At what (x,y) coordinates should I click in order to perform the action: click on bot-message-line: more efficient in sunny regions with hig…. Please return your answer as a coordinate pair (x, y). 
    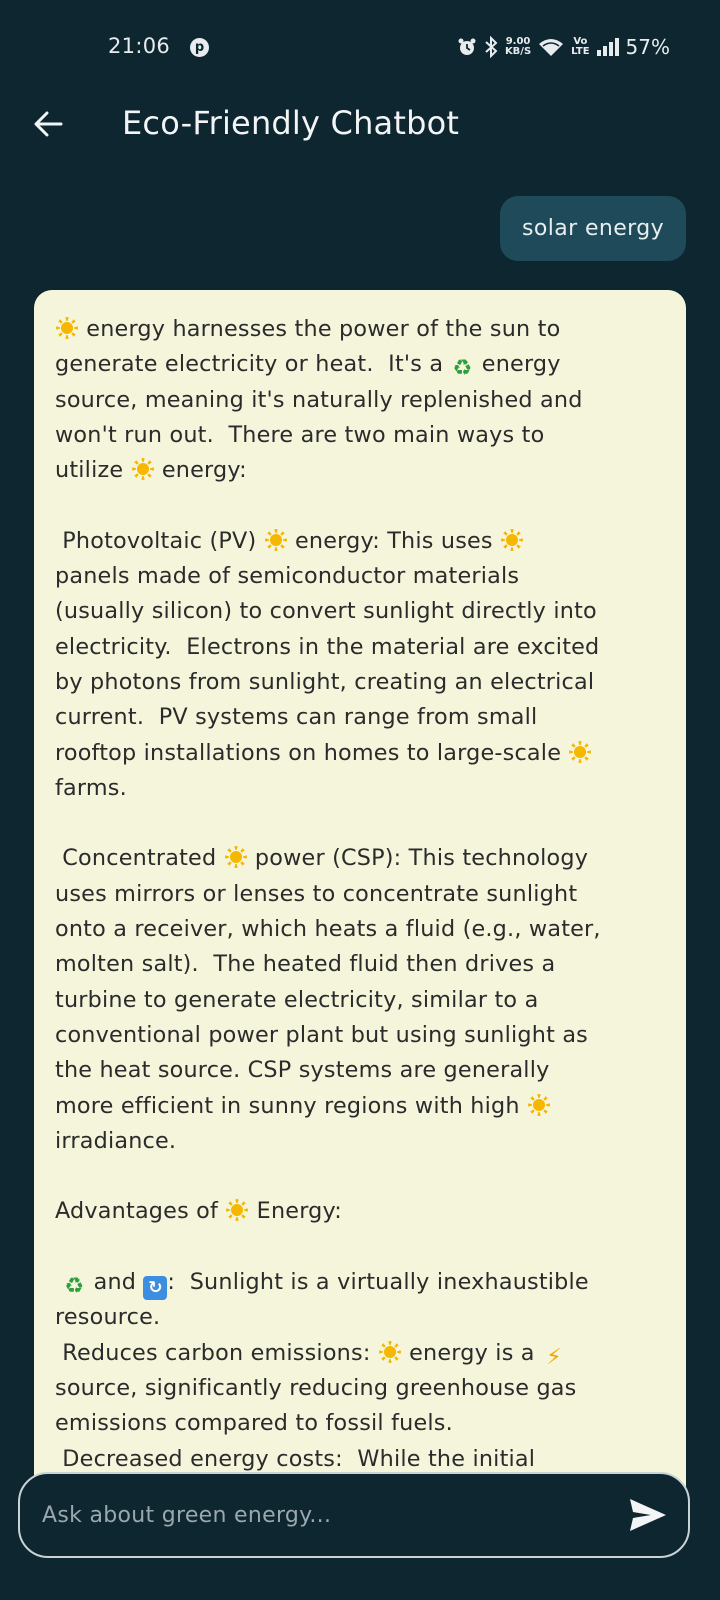
    Looking at the image, I should click on (360, 1106).